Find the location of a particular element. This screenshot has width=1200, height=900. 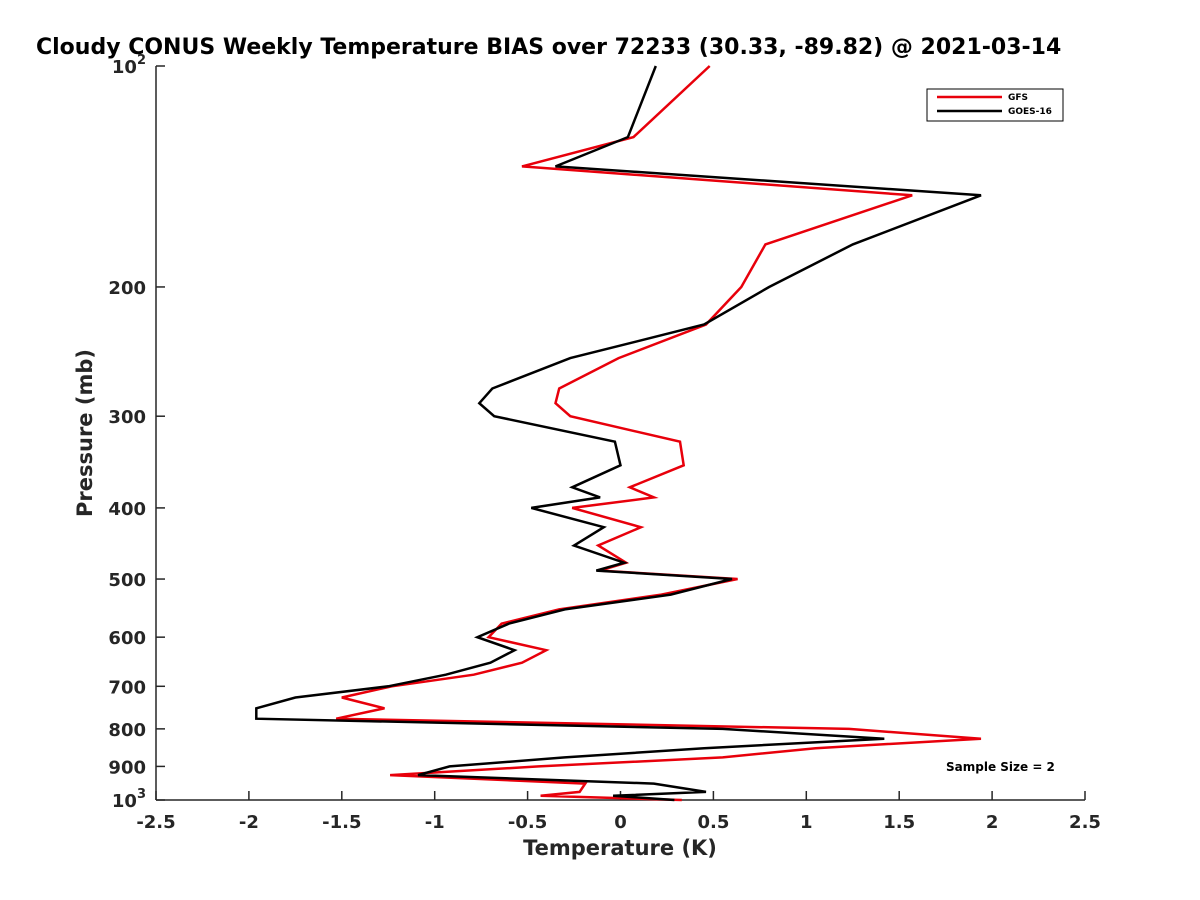

x-tick-label: -2.5 is located at coordinates (155, 822).